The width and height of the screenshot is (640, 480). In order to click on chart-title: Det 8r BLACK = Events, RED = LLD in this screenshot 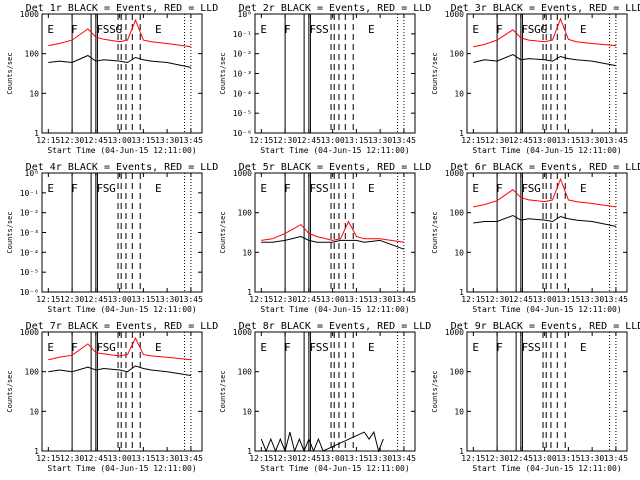, I will do `click(335, 326)`.